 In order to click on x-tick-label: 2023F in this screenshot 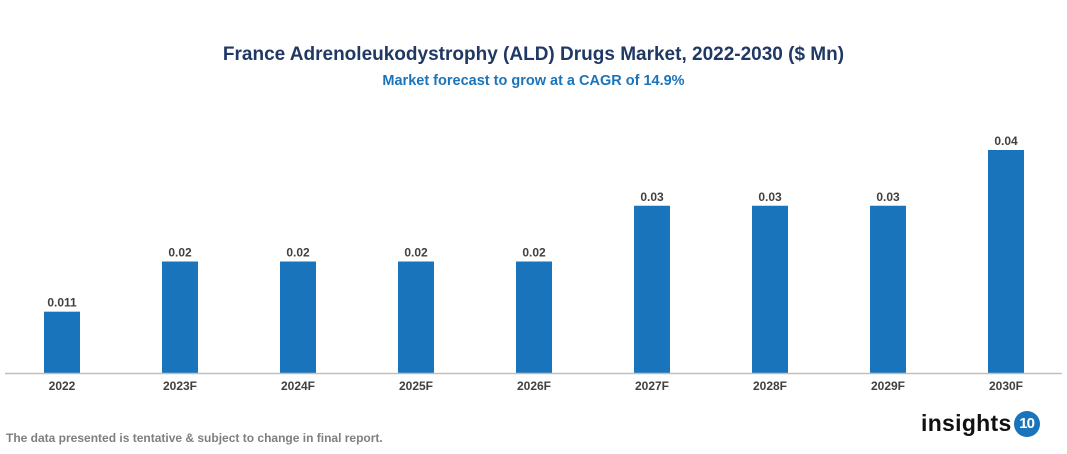, I will do `click(180, 386)`.